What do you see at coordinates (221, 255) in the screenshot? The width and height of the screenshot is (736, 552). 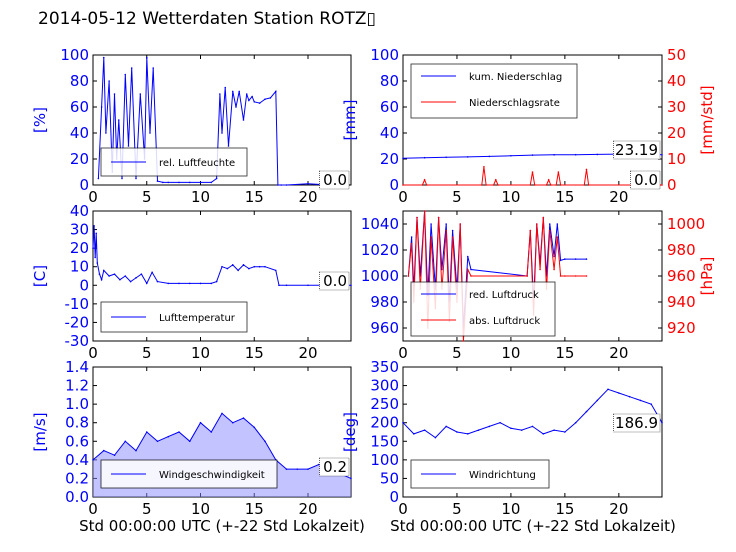 I see `series-line-temperature-lufttemperatur` at bounding box center [221, 255].